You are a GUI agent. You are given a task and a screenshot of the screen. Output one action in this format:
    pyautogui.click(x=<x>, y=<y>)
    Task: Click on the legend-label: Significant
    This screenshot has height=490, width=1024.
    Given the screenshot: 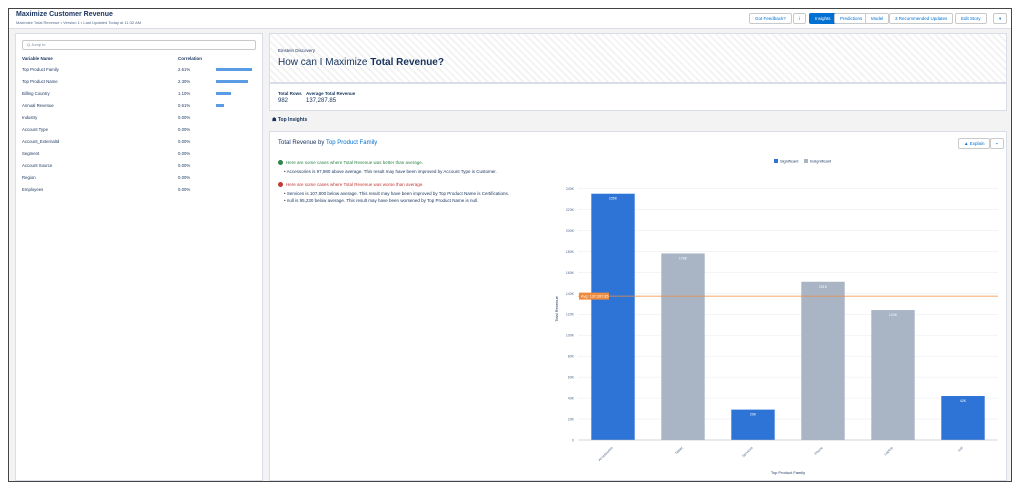 What is the action you would take?
    pyautogui.click(x=789, y=161)
    